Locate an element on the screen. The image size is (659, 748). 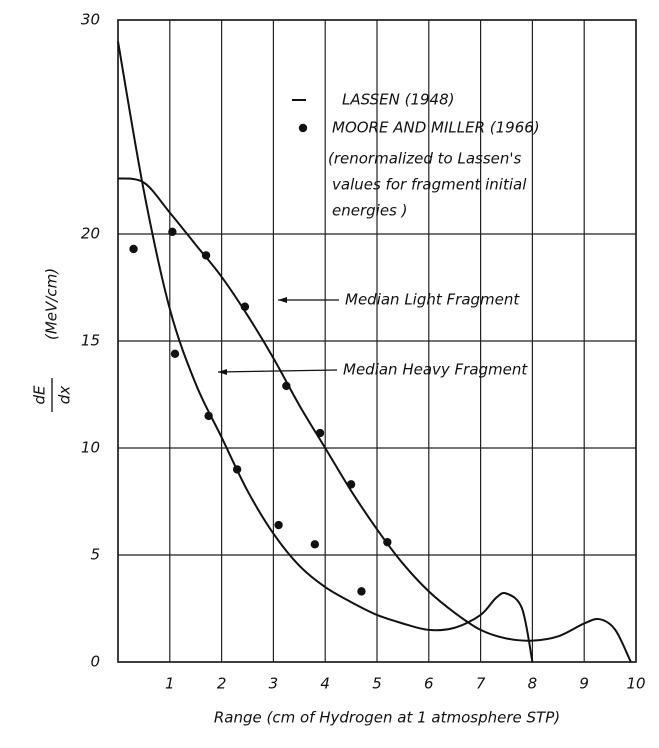
y-label-denominator: dx is located at coordinates (65, 395).